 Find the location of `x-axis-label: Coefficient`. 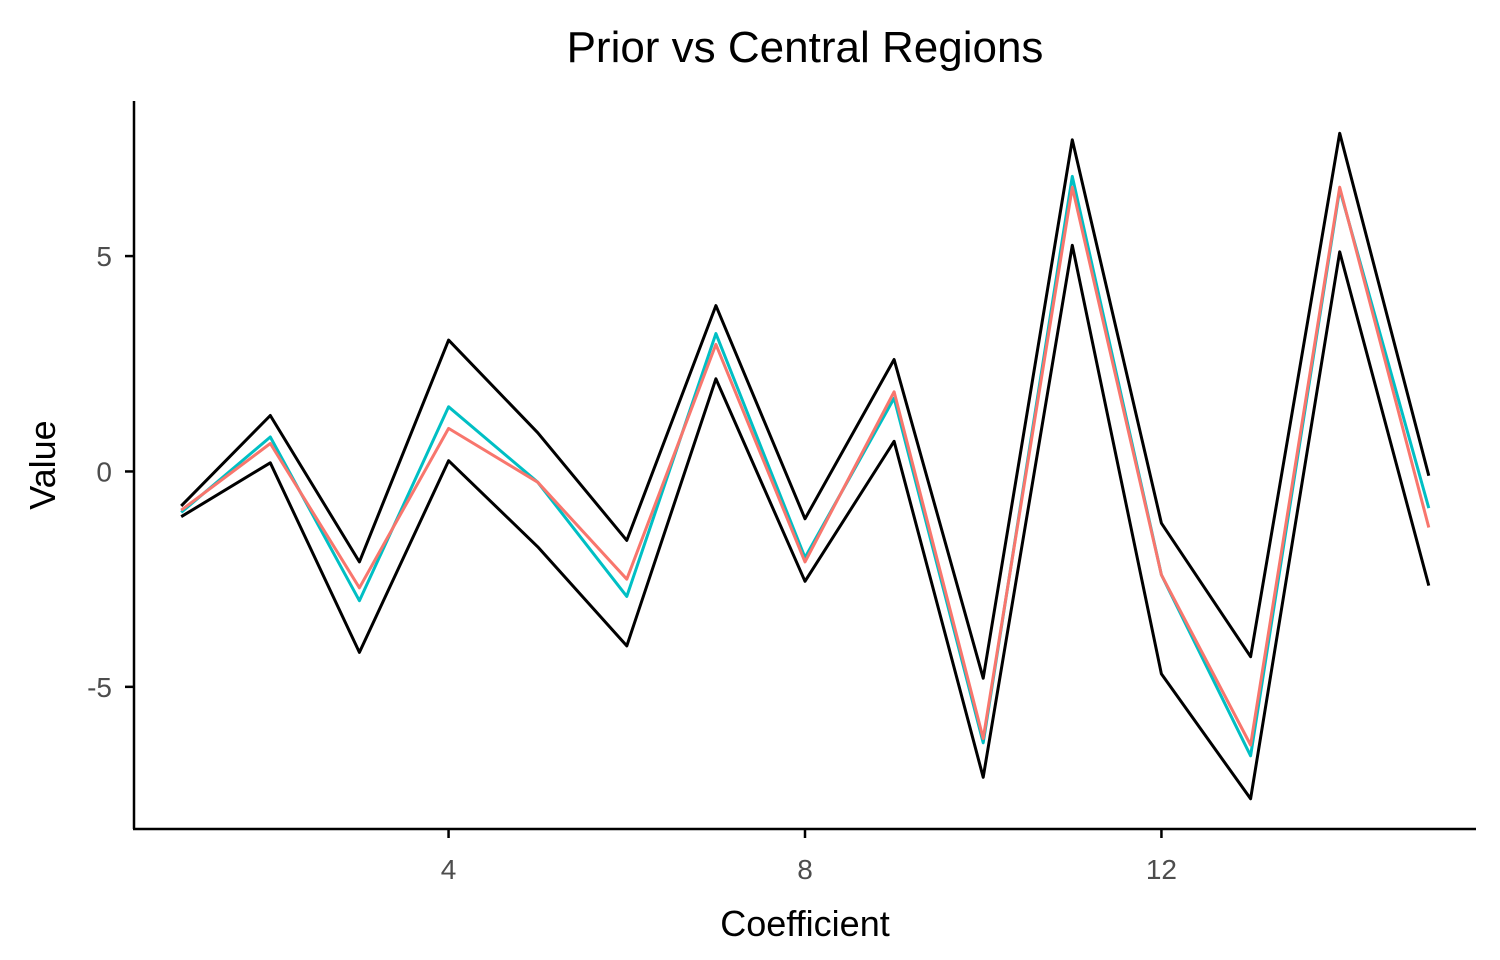

x-axis-label: Coefficient is located at coordinates (804, 923).